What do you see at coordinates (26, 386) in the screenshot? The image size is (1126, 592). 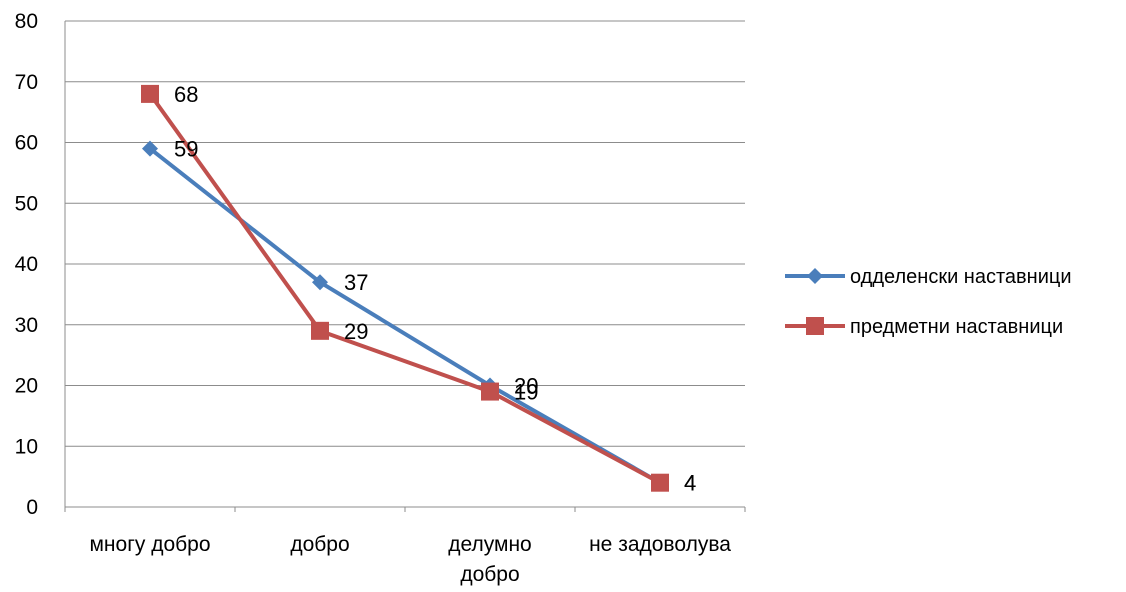 I see `y-tick-label: 20` at bounding box center [26, 386].